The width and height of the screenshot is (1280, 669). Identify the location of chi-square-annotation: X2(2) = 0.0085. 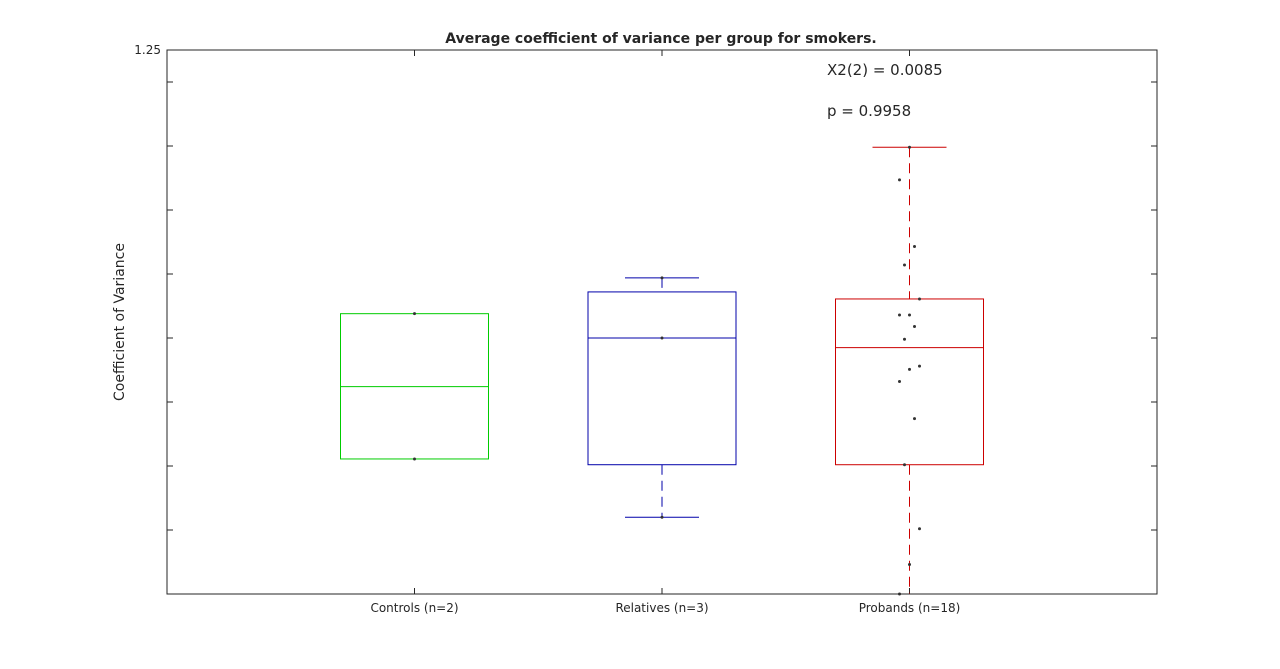
(885, 70).